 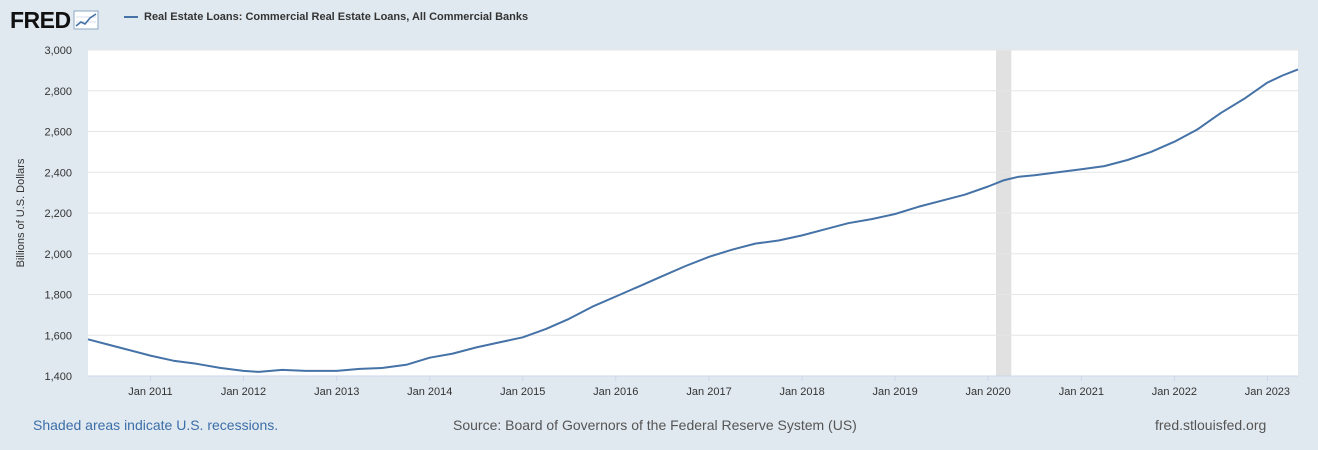 I want to click on y-tick-label: 2,600, so click(x=58, y=133).